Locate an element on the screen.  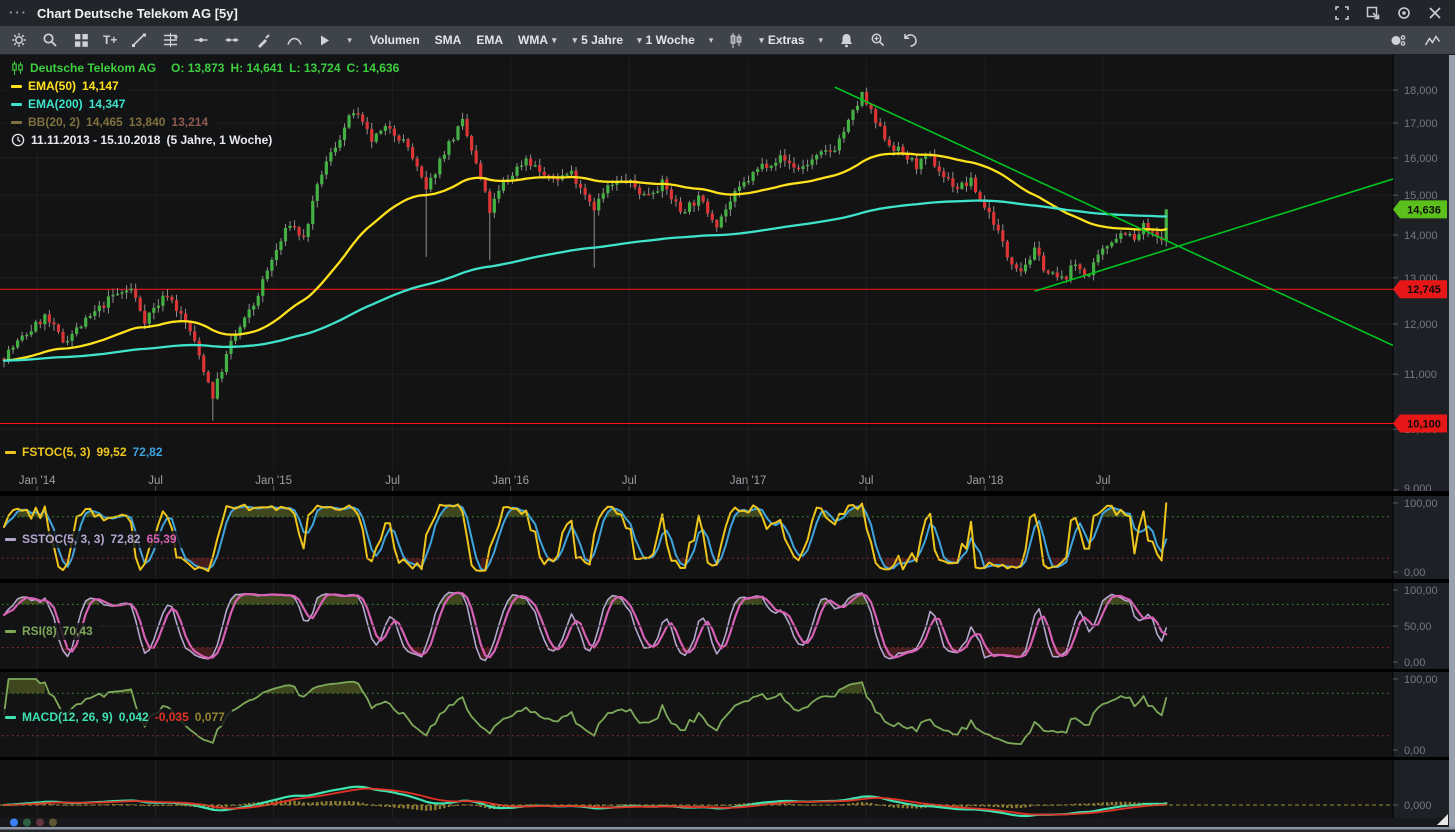
toolbar: T+ ▾ Volumen SMA EMA WMA ▾ ▾ 5 Jah is located at coordinates (727, 40).